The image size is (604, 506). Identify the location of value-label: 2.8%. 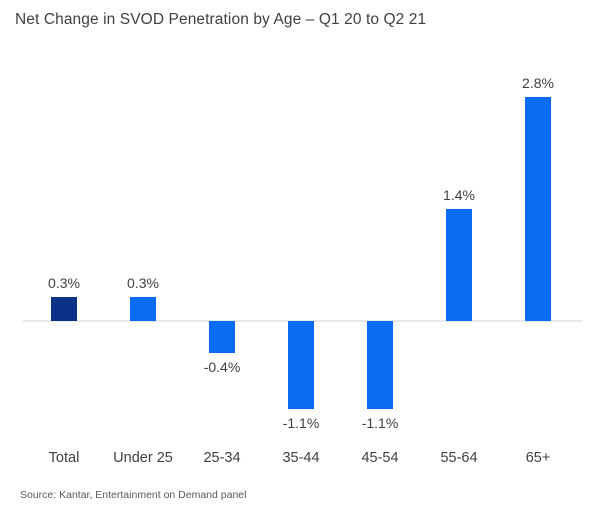
(538, 83).